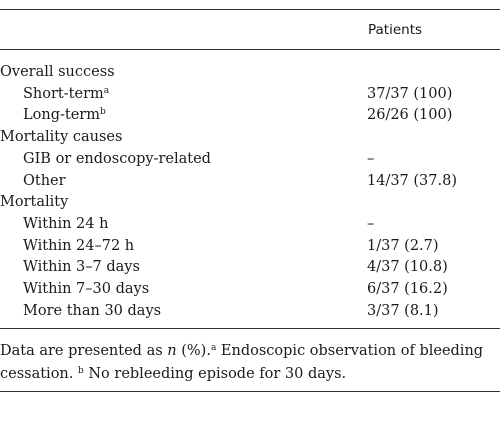 This screenshot has height=428, width=500. What do you see at coordinates (250, 115) in the screenshot?
I see `table-row: Long-termb 26/26 (100)` at bounding box center [250, 115].